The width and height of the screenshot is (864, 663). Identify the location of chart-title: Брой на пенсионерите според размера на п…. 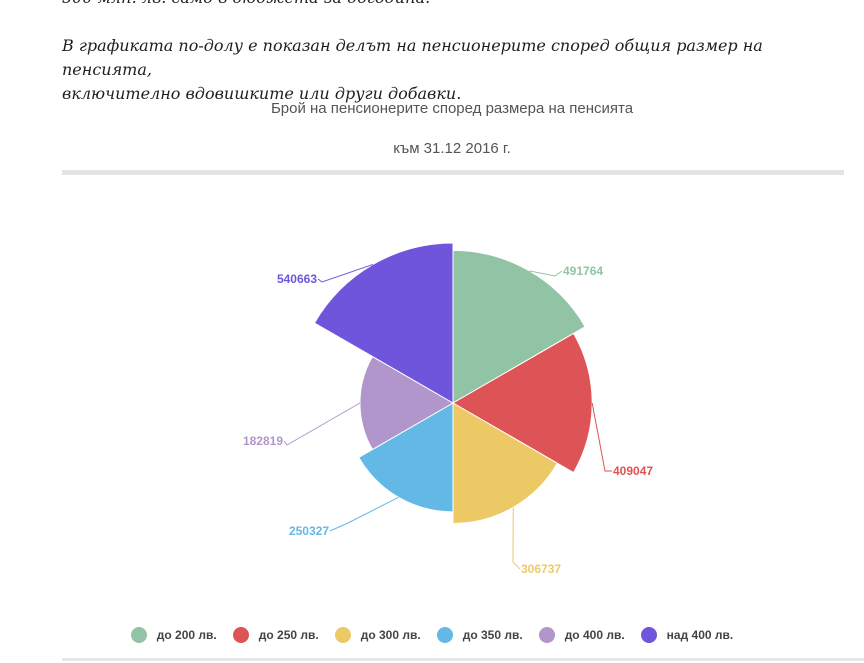
(452, 108).